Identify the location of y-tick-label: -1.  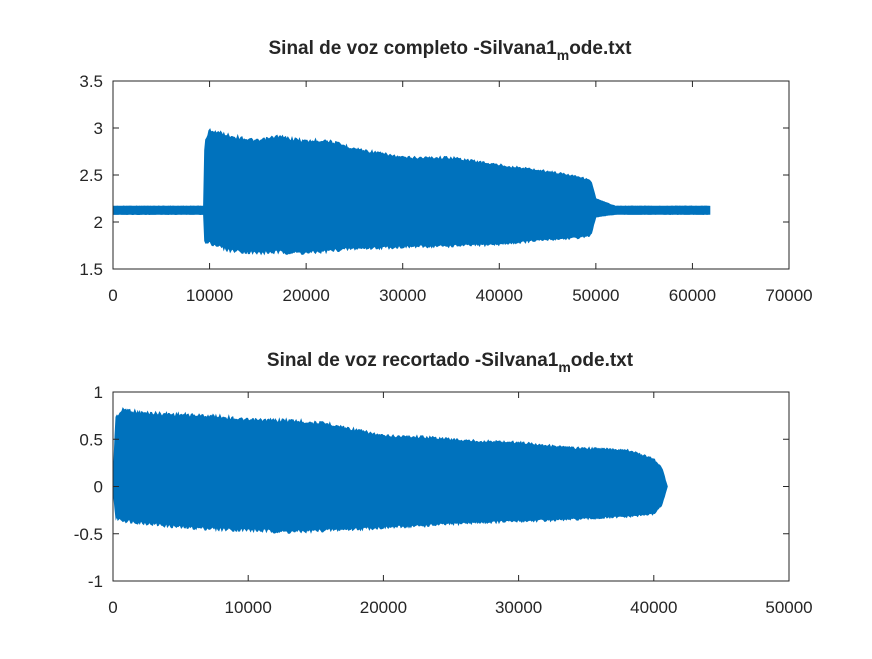
(95, 581).